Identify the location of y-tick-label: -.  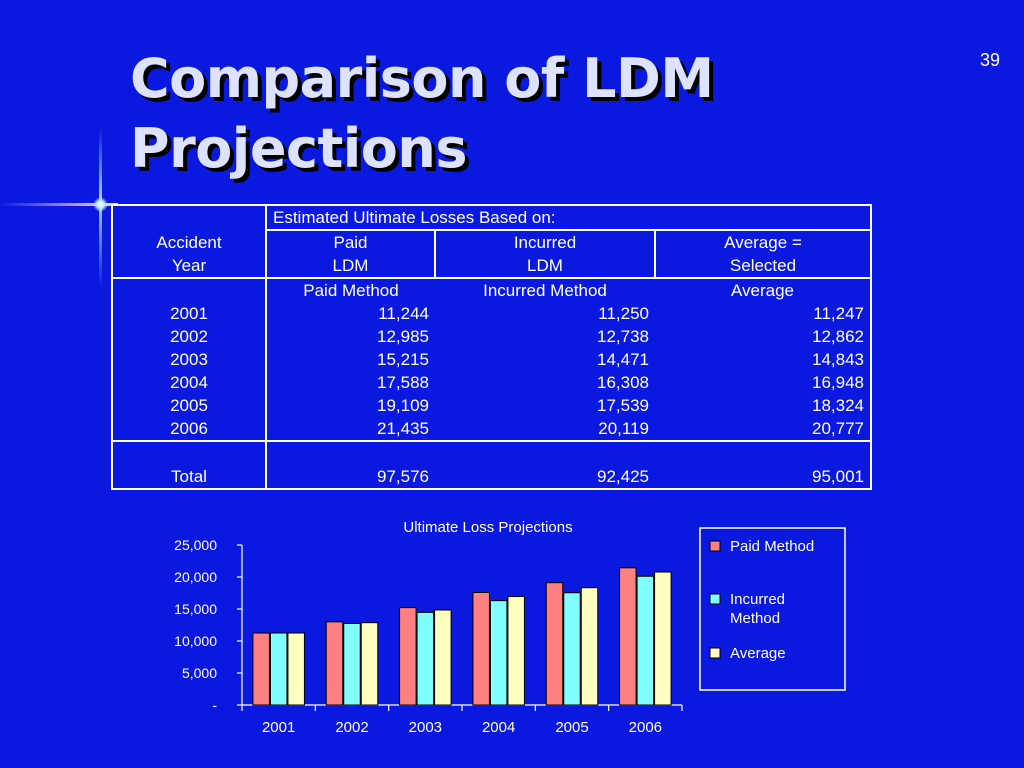
(214, 705).